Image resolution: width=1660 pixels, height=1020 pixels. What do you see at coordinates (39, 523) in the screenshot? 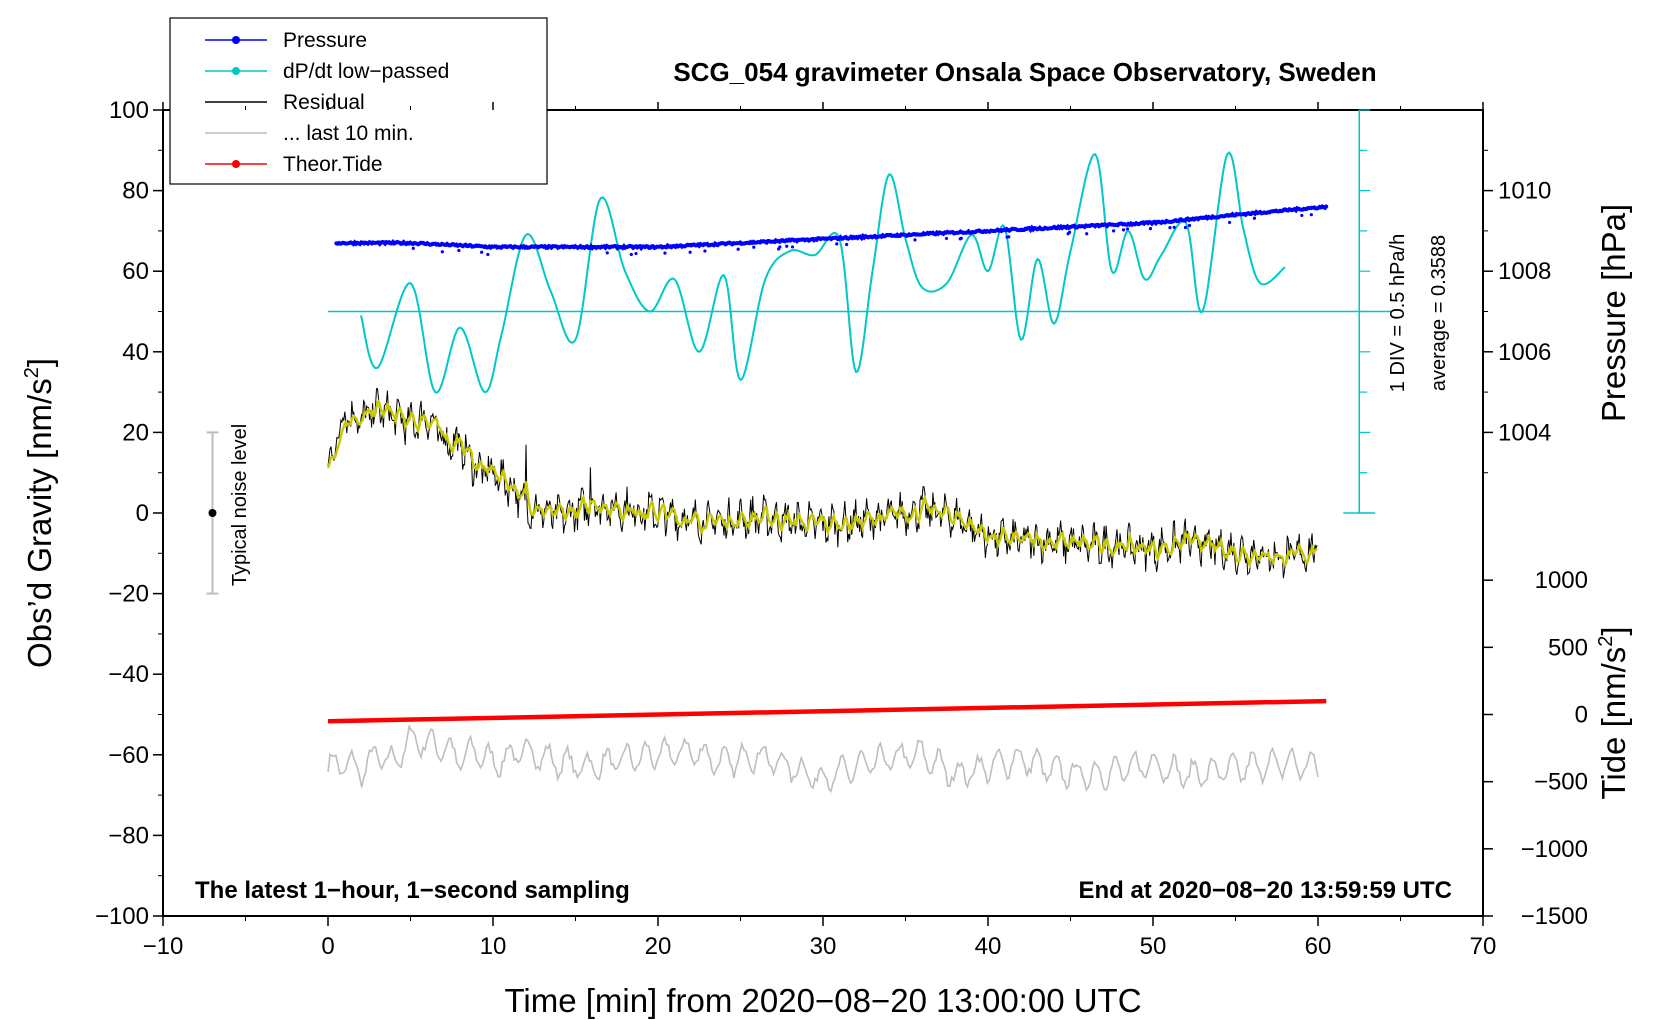
I see `y-axis-title-gravity-main: Obs’d Gravity [nm/s` at bounding box center [39, 523].